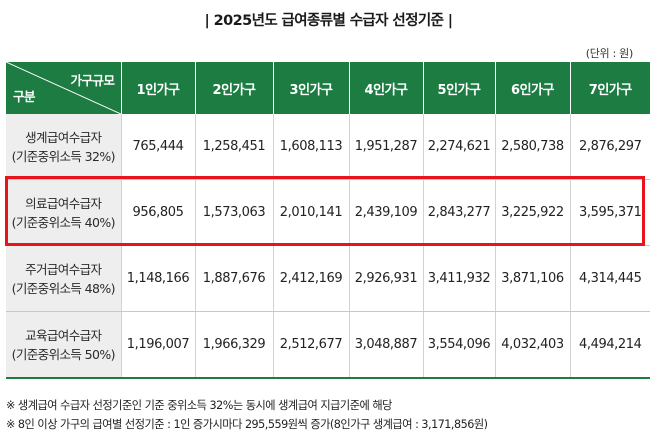 This screenshot has height=436, width=657. Describe the element at coordinates (157, 278) in the screenshot. I see `table-cell: 1,148,166` at that location.